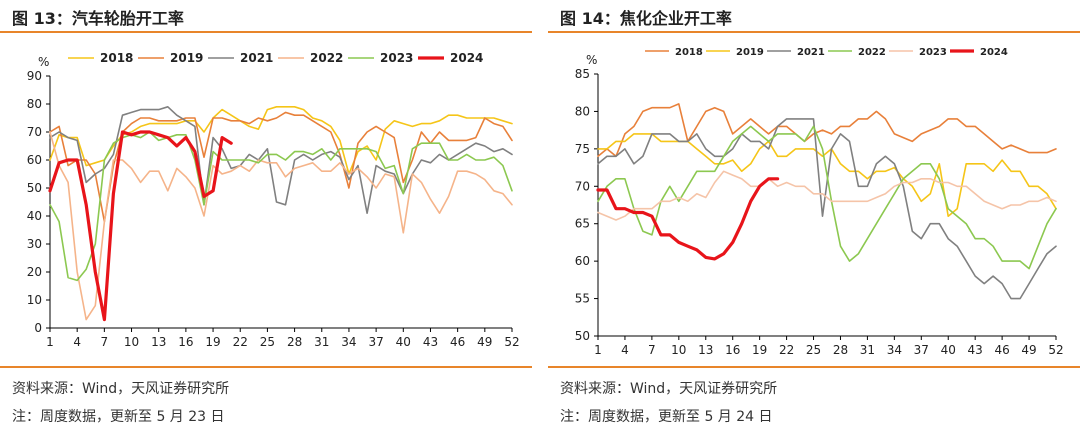 The image size is (1080, 430). I want to click on y-tick-label: 30, so click(34, 244).